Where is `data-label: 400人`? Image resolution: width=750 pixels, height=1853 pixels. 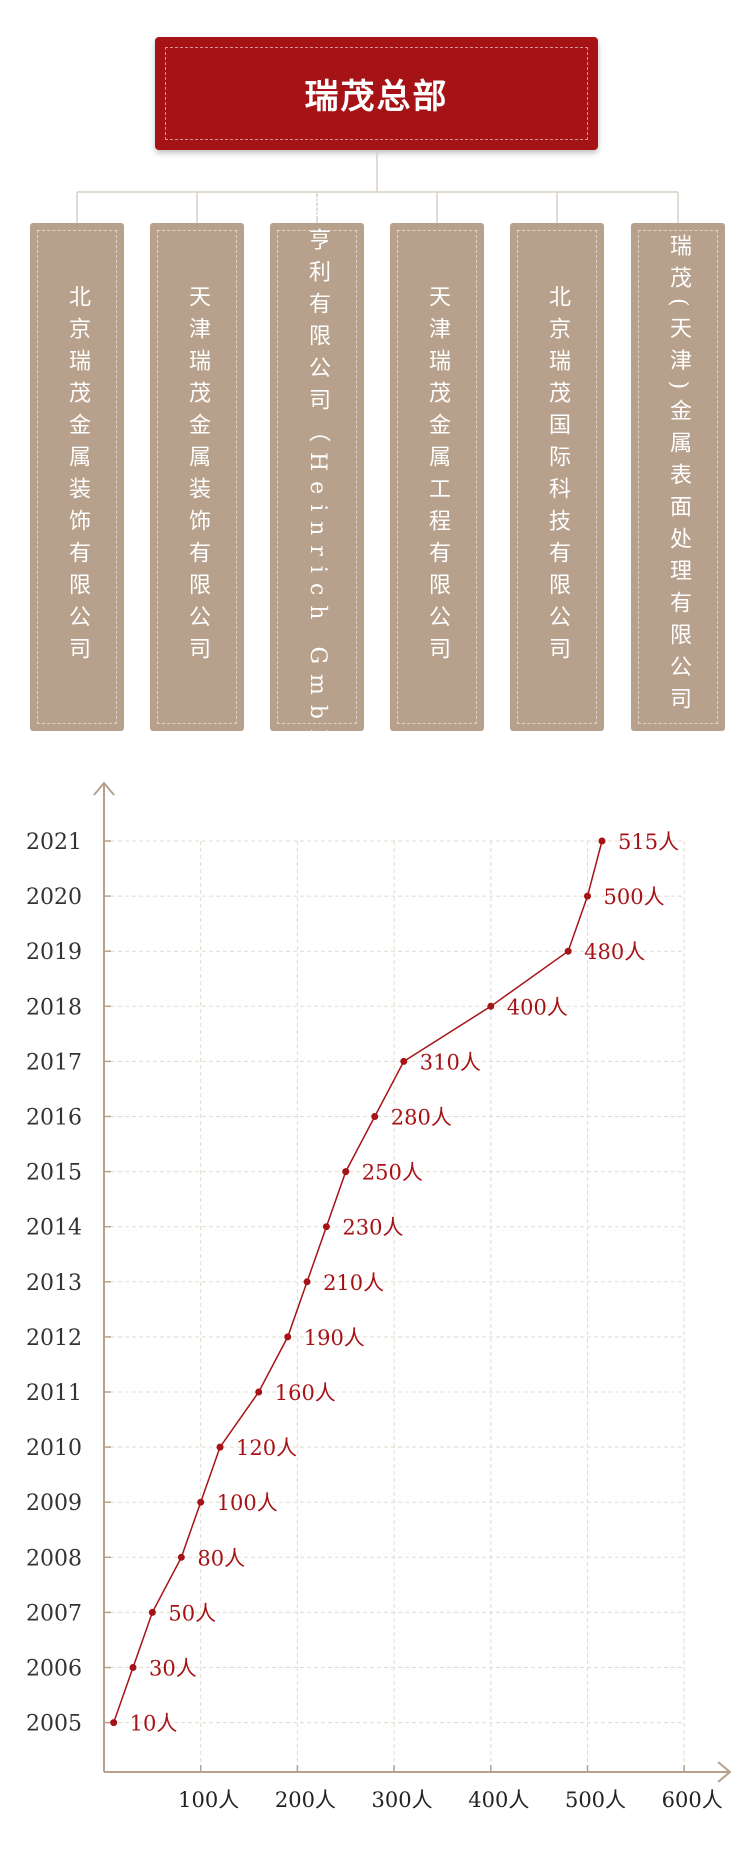 data-label: 400人 is located at coordinates (537, 1007).